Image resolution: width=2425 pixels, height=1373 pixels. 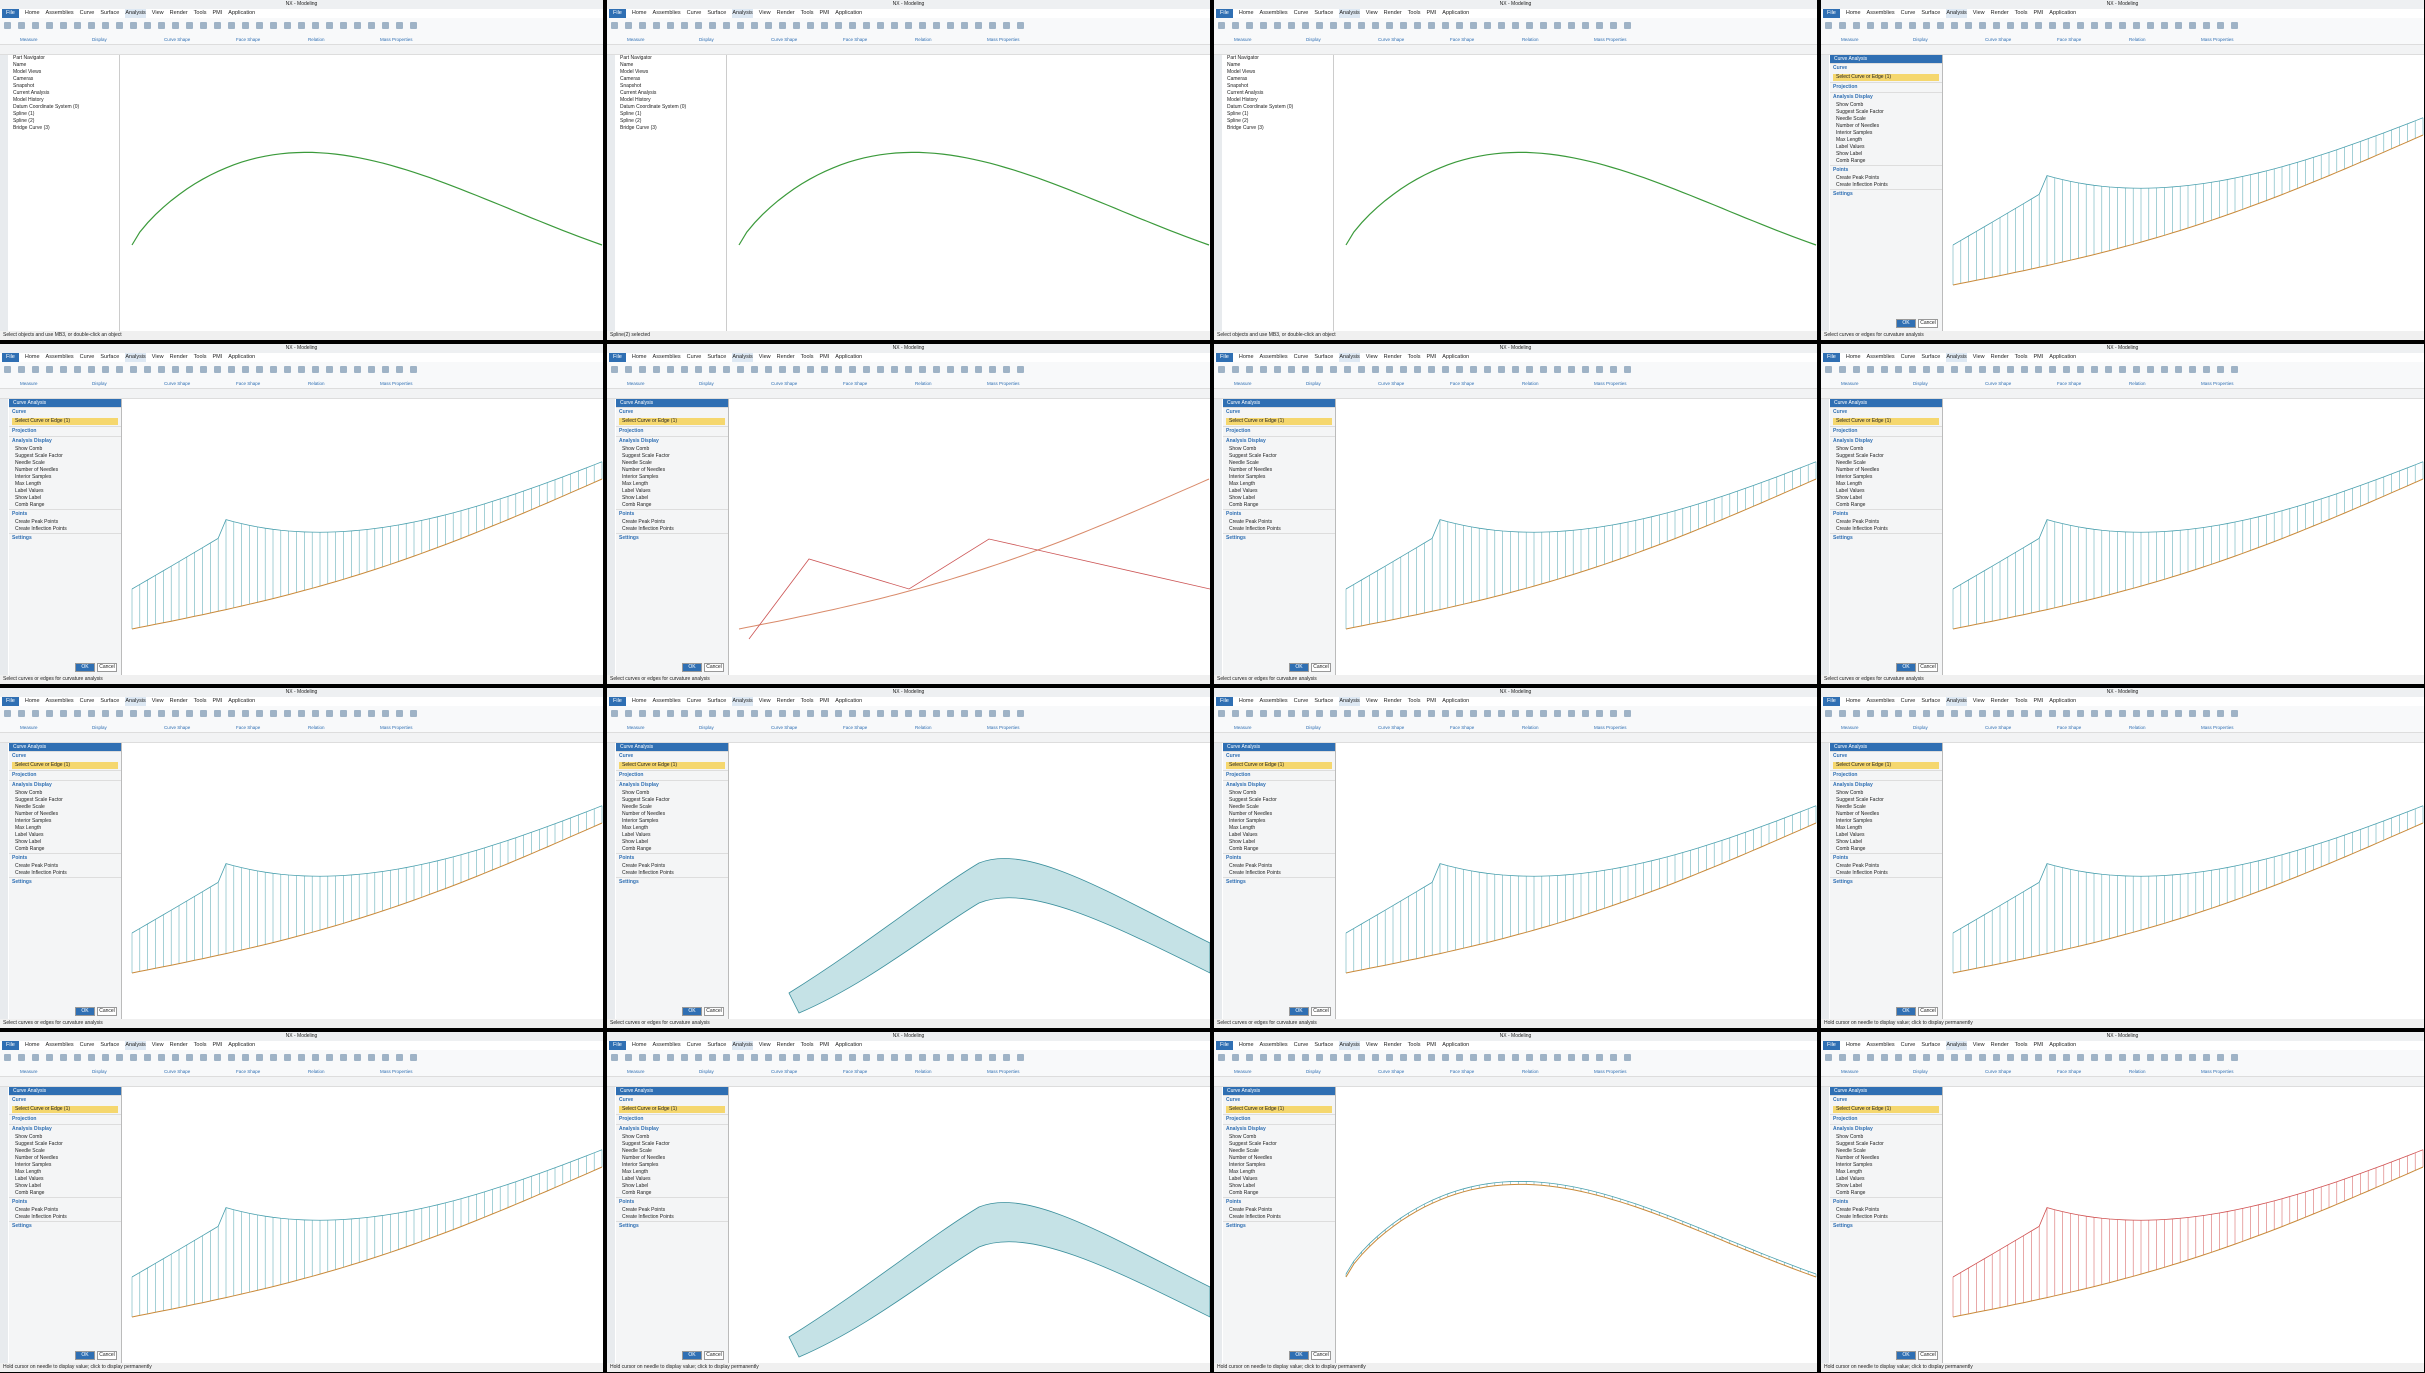 What do you see at coordinates (217, 13) in the screenshot?
I see `menu-item: PMI` at bounding box center [217, 13].